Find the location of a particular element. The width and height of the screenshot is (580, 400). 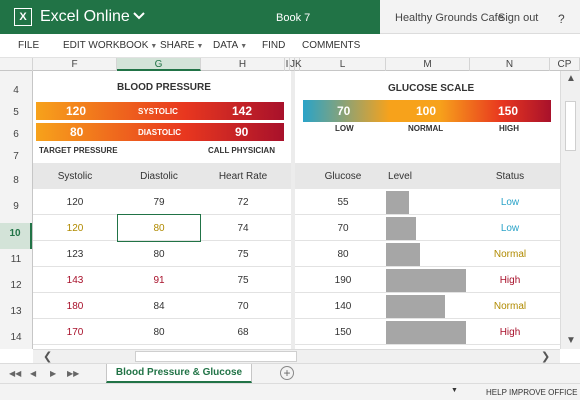

row-header: 7 is located at coordinates (16, 156).